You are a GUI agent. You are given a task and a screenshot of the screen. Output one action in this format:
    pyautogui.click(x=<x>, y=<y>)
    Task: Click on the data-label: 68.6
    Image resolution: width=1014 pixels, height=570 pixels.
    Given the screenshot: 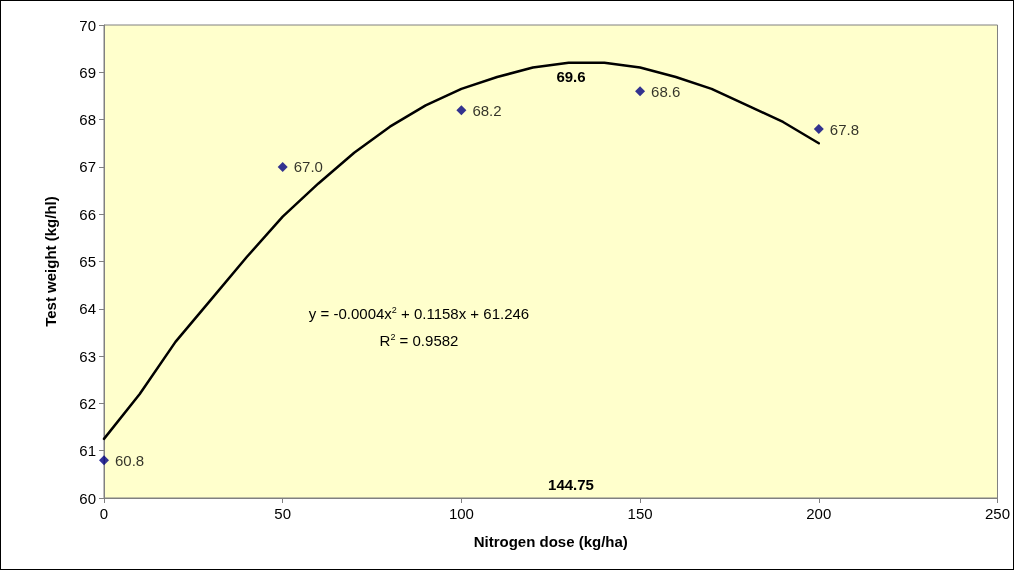 What is the action you would take?
    pyautogui.click(x=666, y=91)
    